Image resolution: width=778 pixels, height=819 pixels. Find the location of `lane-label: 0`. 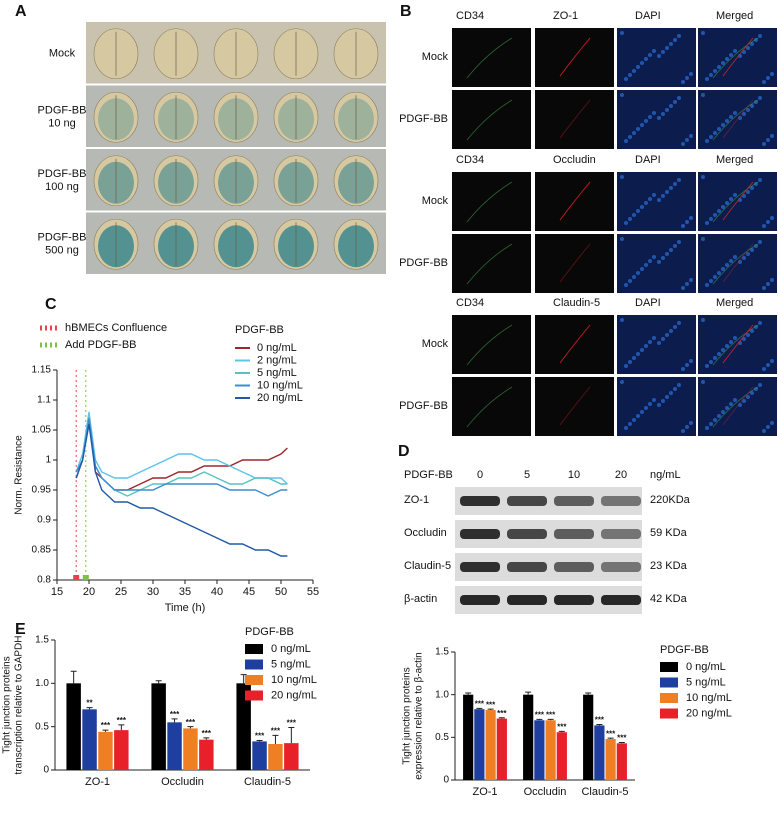

lane-label: 0 is located at coordinates (480, 475).